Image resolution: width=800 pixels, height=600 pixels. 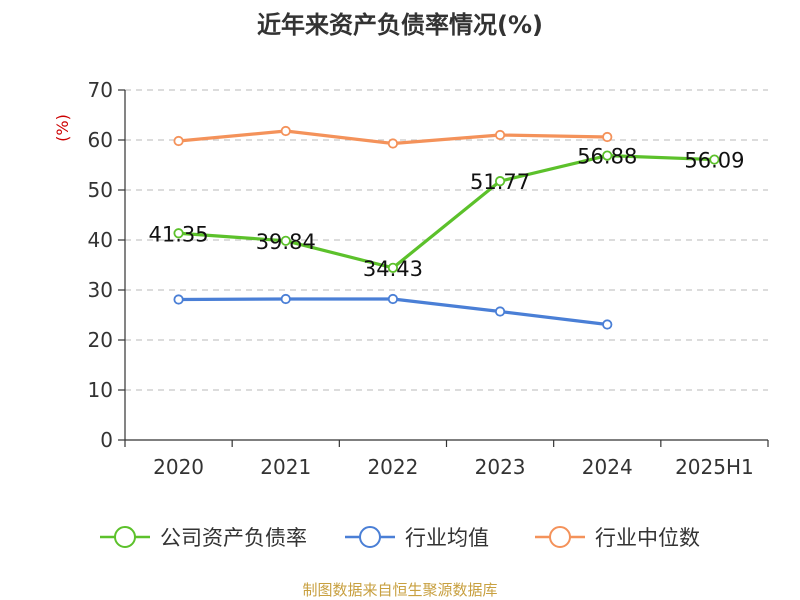 I want to click on x-tick-label: 2021, so click(x=285, y=467).